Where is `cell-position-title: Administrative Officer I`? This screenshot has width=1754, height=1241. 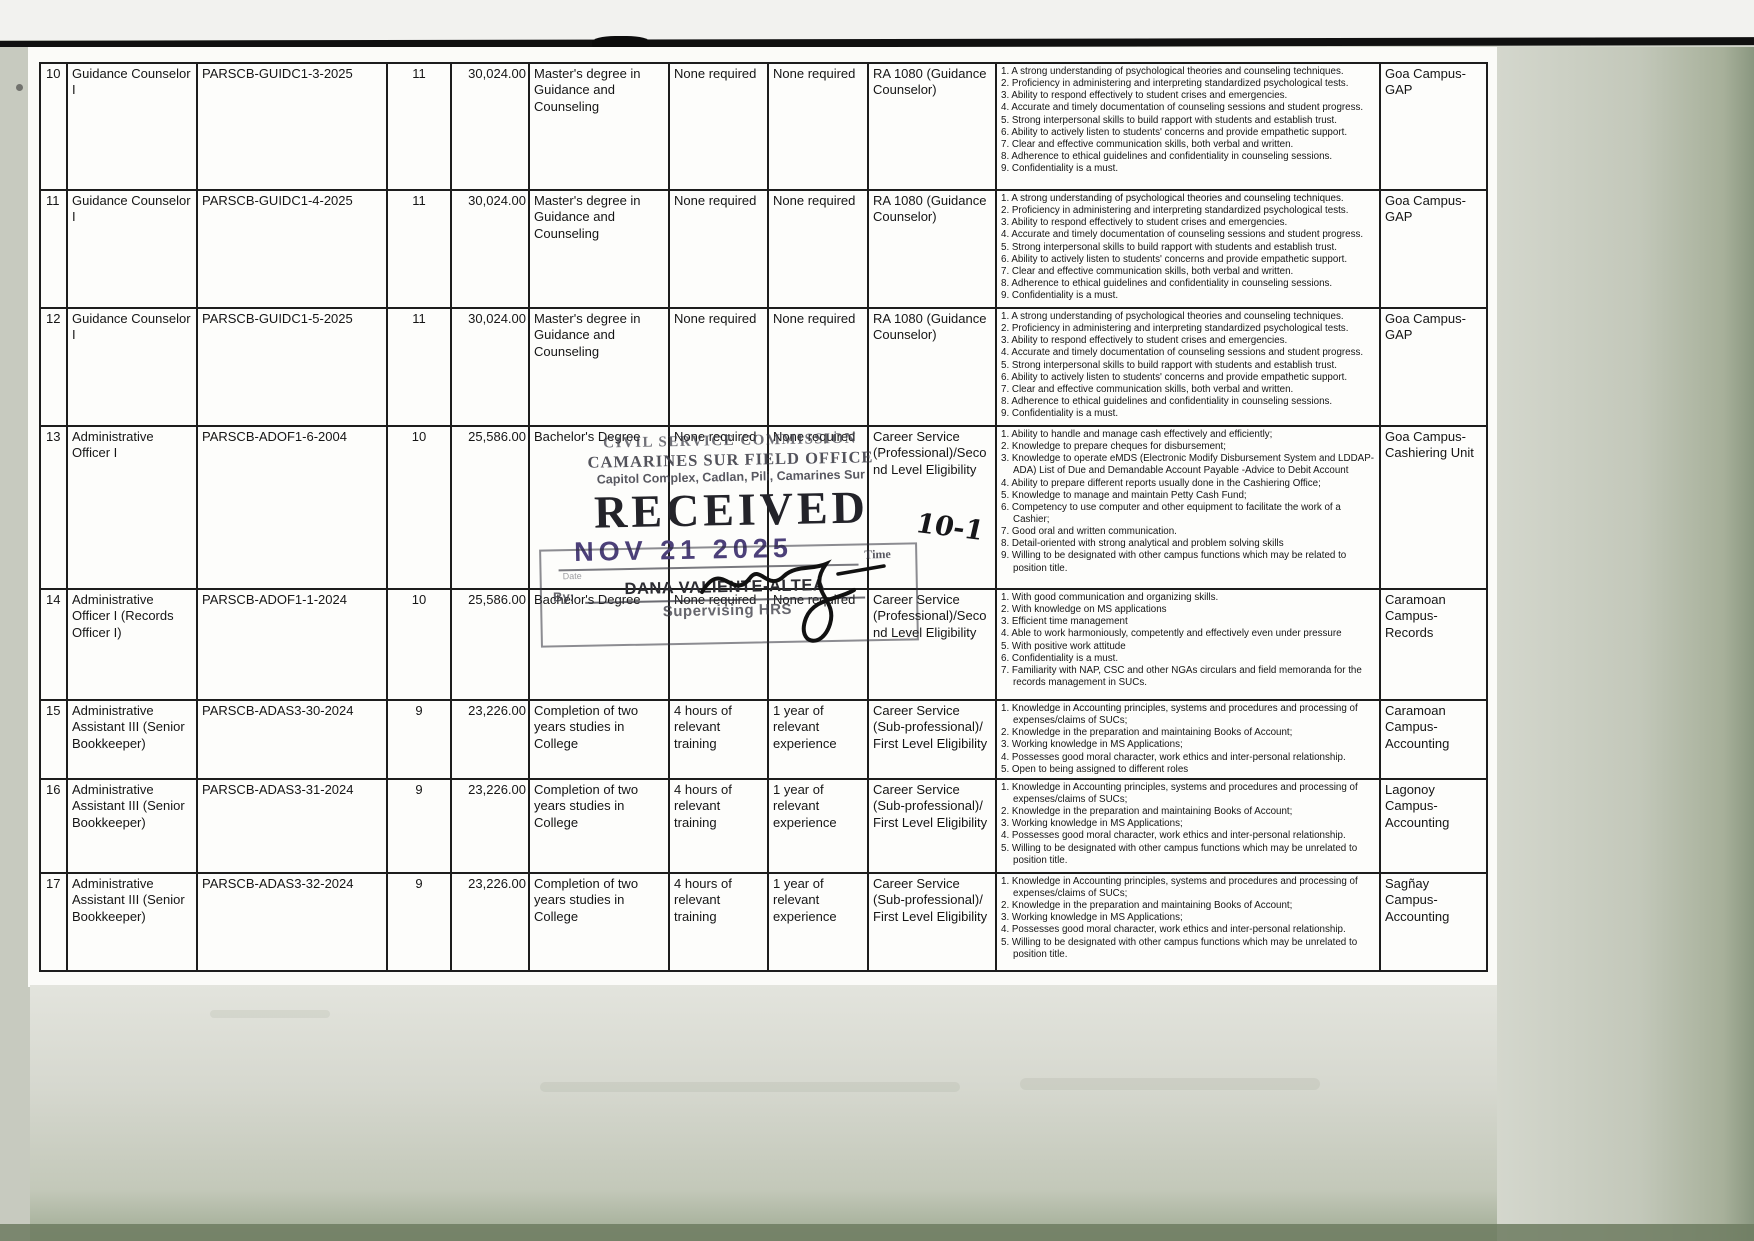
cell-position-title: Administrative Officer I is located at coordinates (132, 507).